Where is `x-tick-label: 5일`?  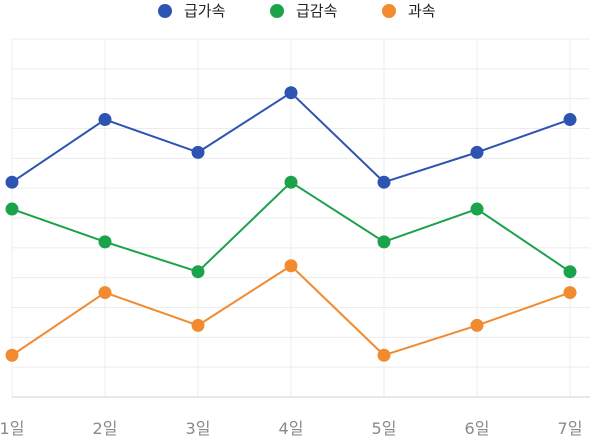
x-tick-label: 5일 is located at coordinates (384, 428).